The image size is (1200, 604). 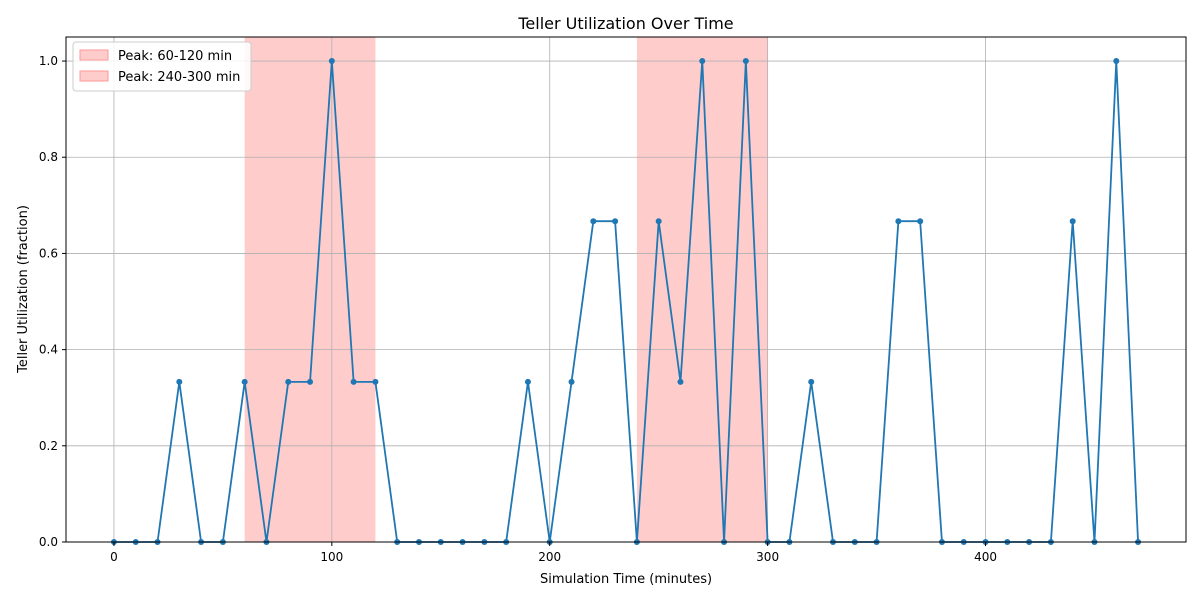 I want to click on x-tick-label: 100, so click(x=331, y=557).